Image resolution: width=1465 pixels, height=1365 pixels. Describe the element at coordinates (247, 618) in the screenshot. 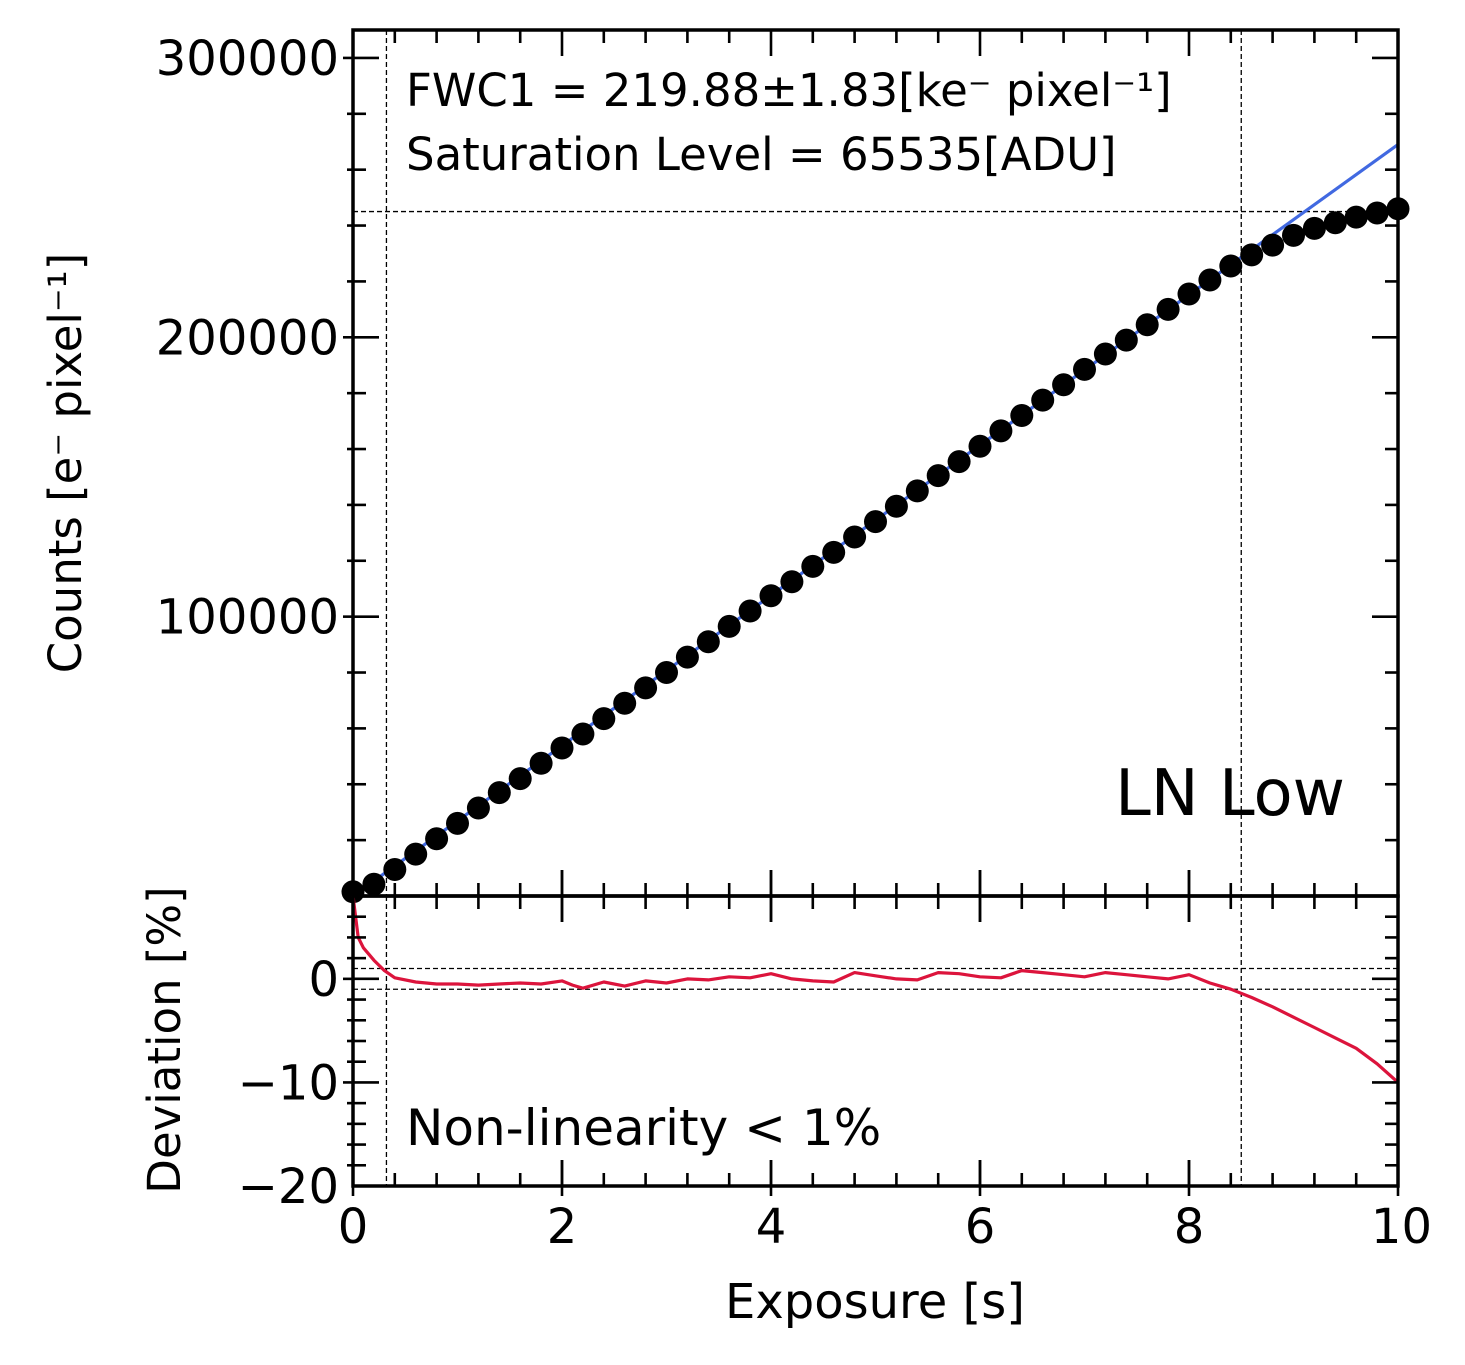

I see `top-y-tick-label: 100000` at that location.